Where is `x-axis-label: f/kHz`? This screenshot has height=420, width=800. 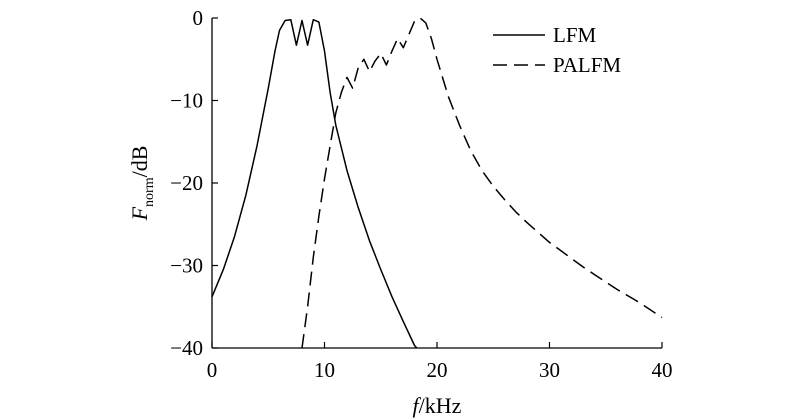
x-axis-label: f/kHz is located at coordinates (437, 405).